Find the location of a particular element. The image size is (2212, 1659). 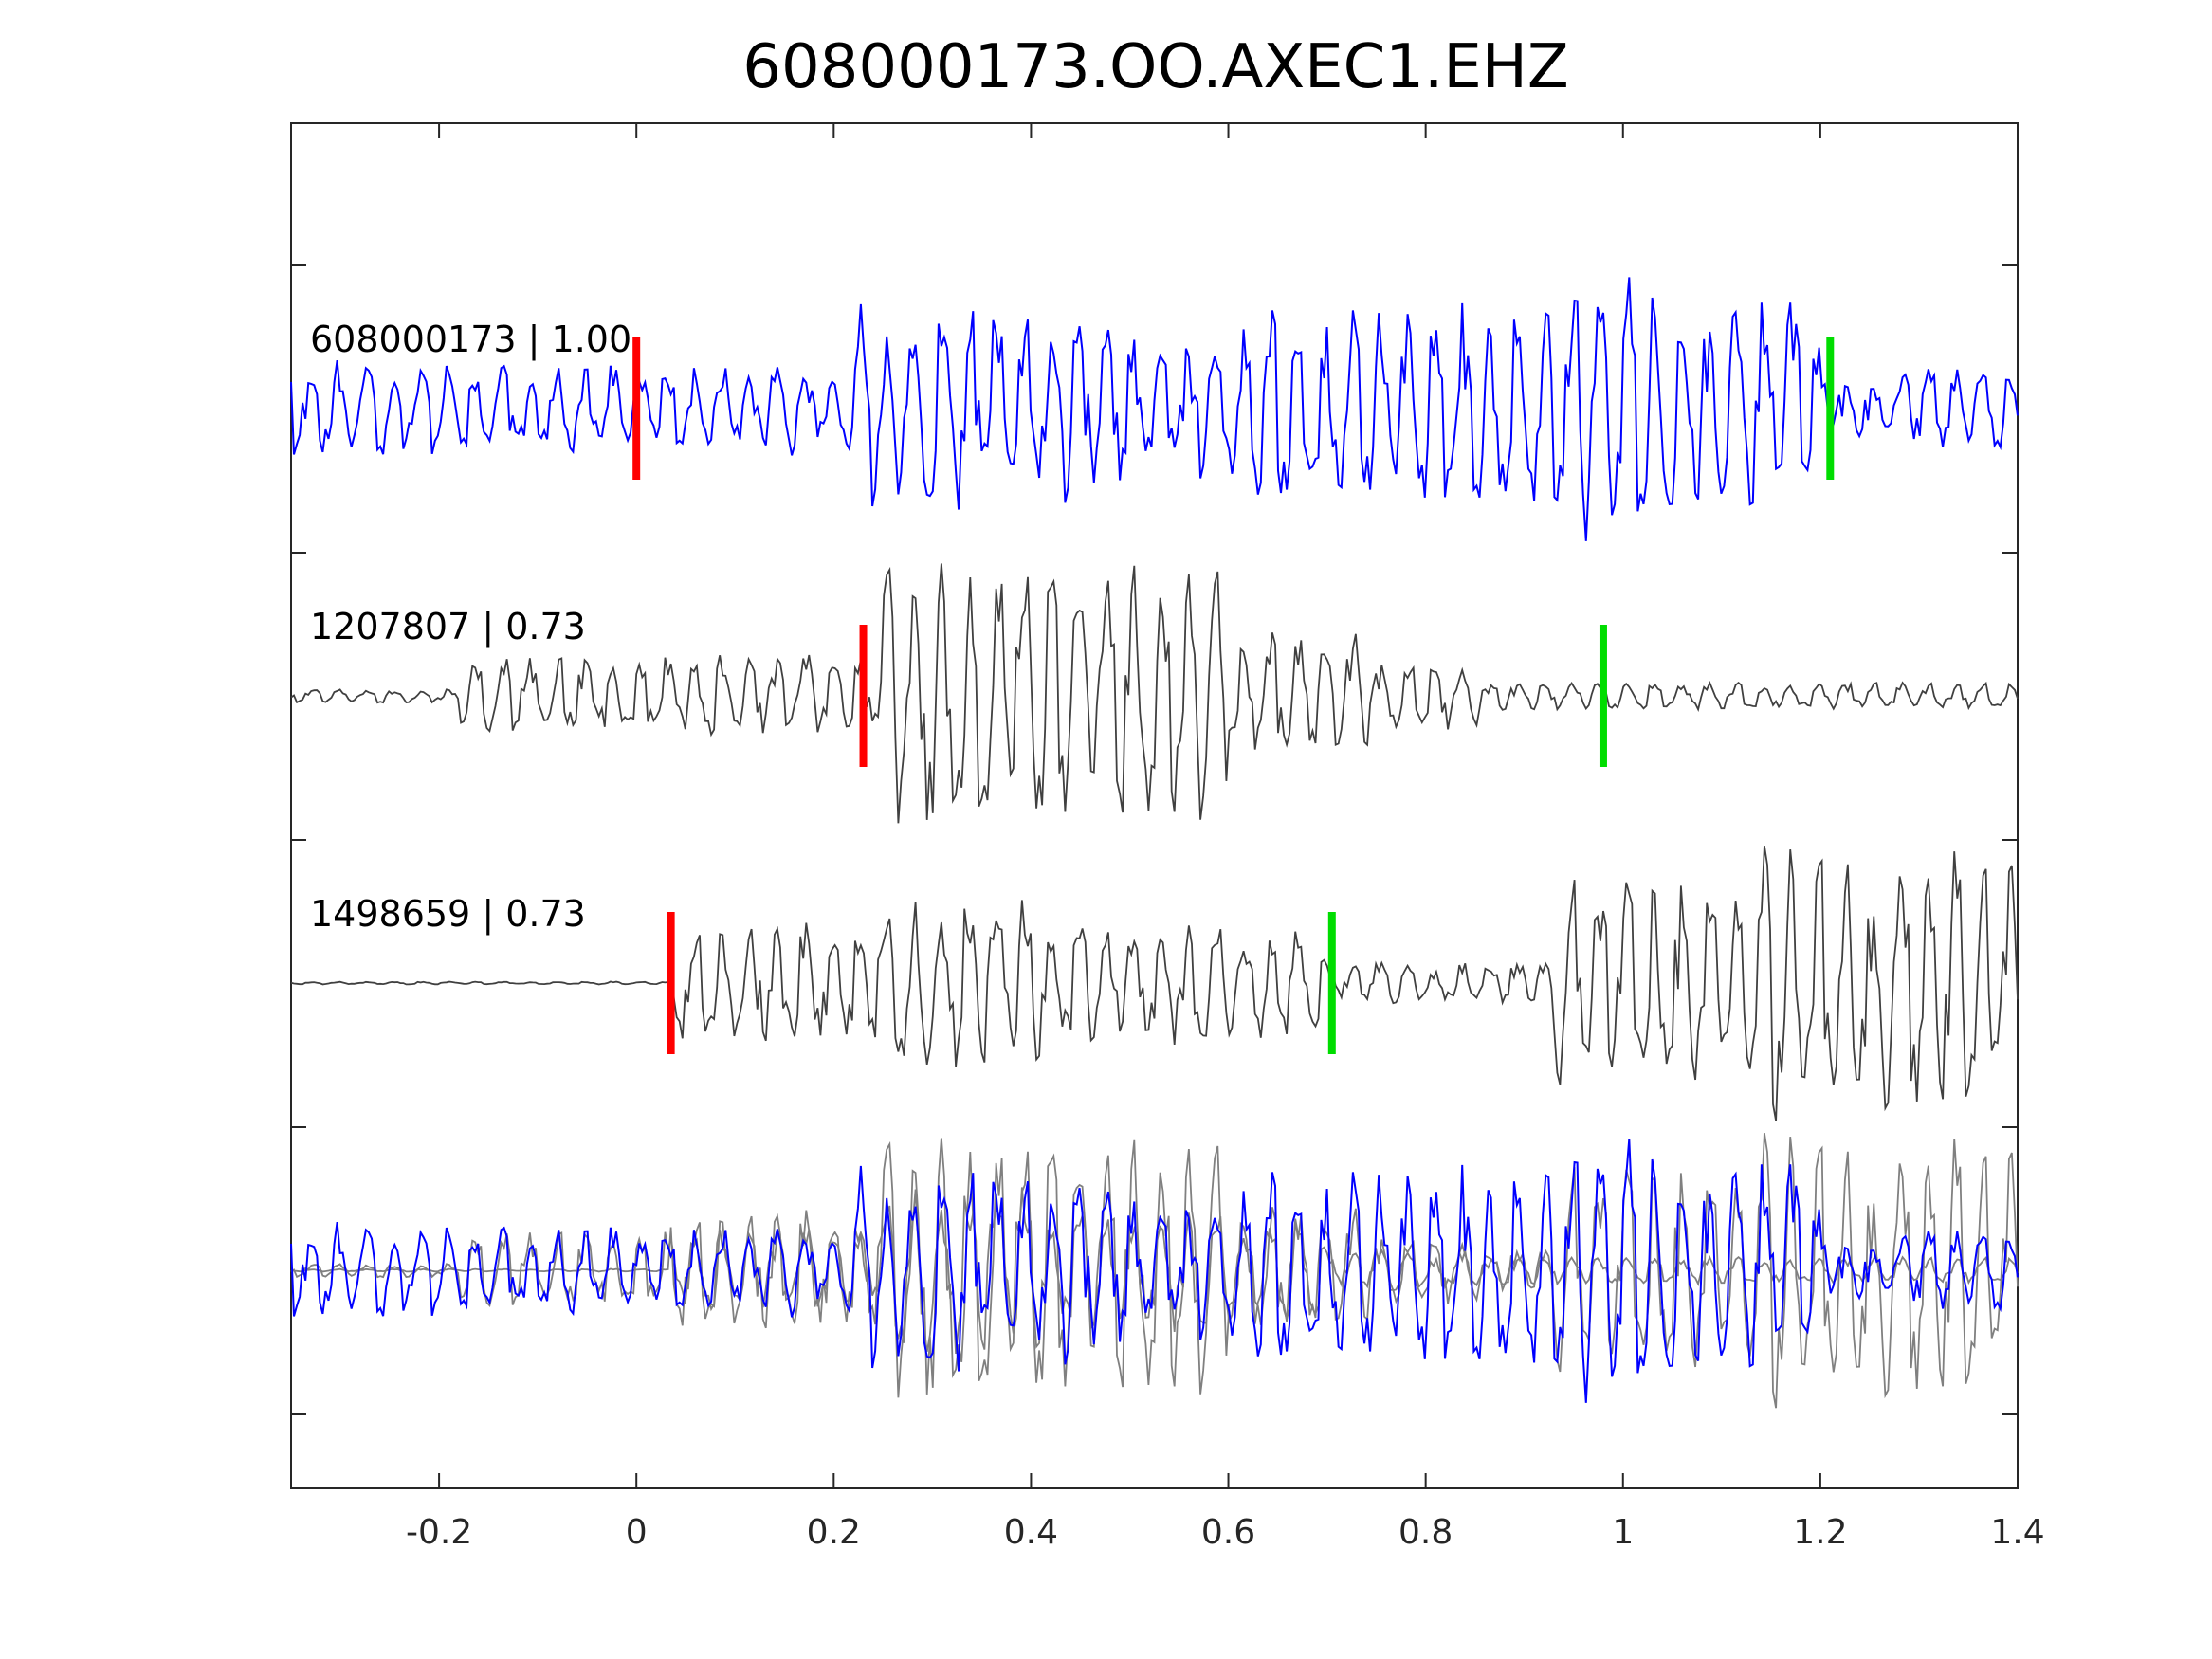

x-tick-label: 0.8 is located at coordinates (1425, 1532).